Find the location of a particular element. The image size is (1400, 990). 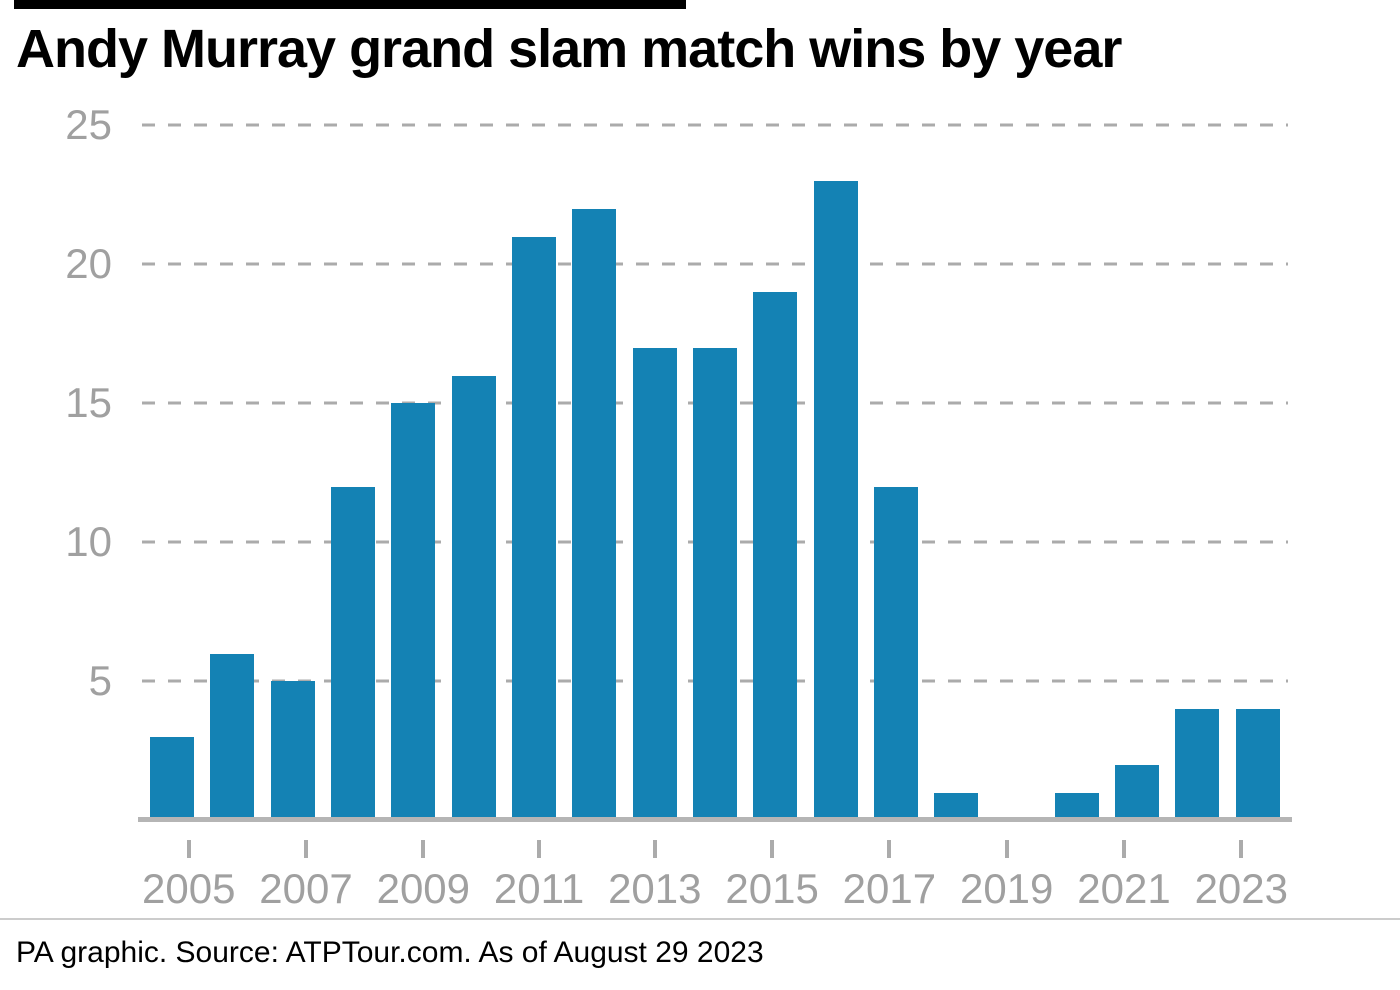

bar-slot-2018 is located at coordinates (956, 473).